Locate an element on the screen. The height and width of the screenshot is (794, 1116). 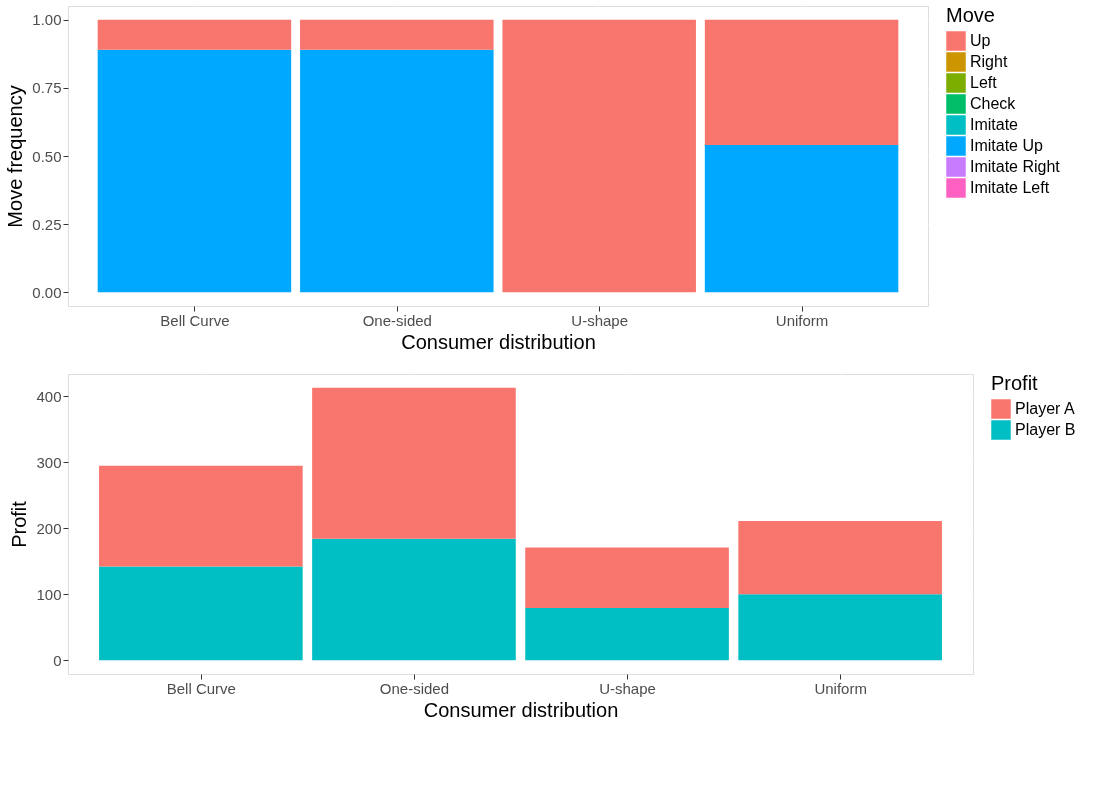
legend-label: Player B is located at coordinates (1045, 429).